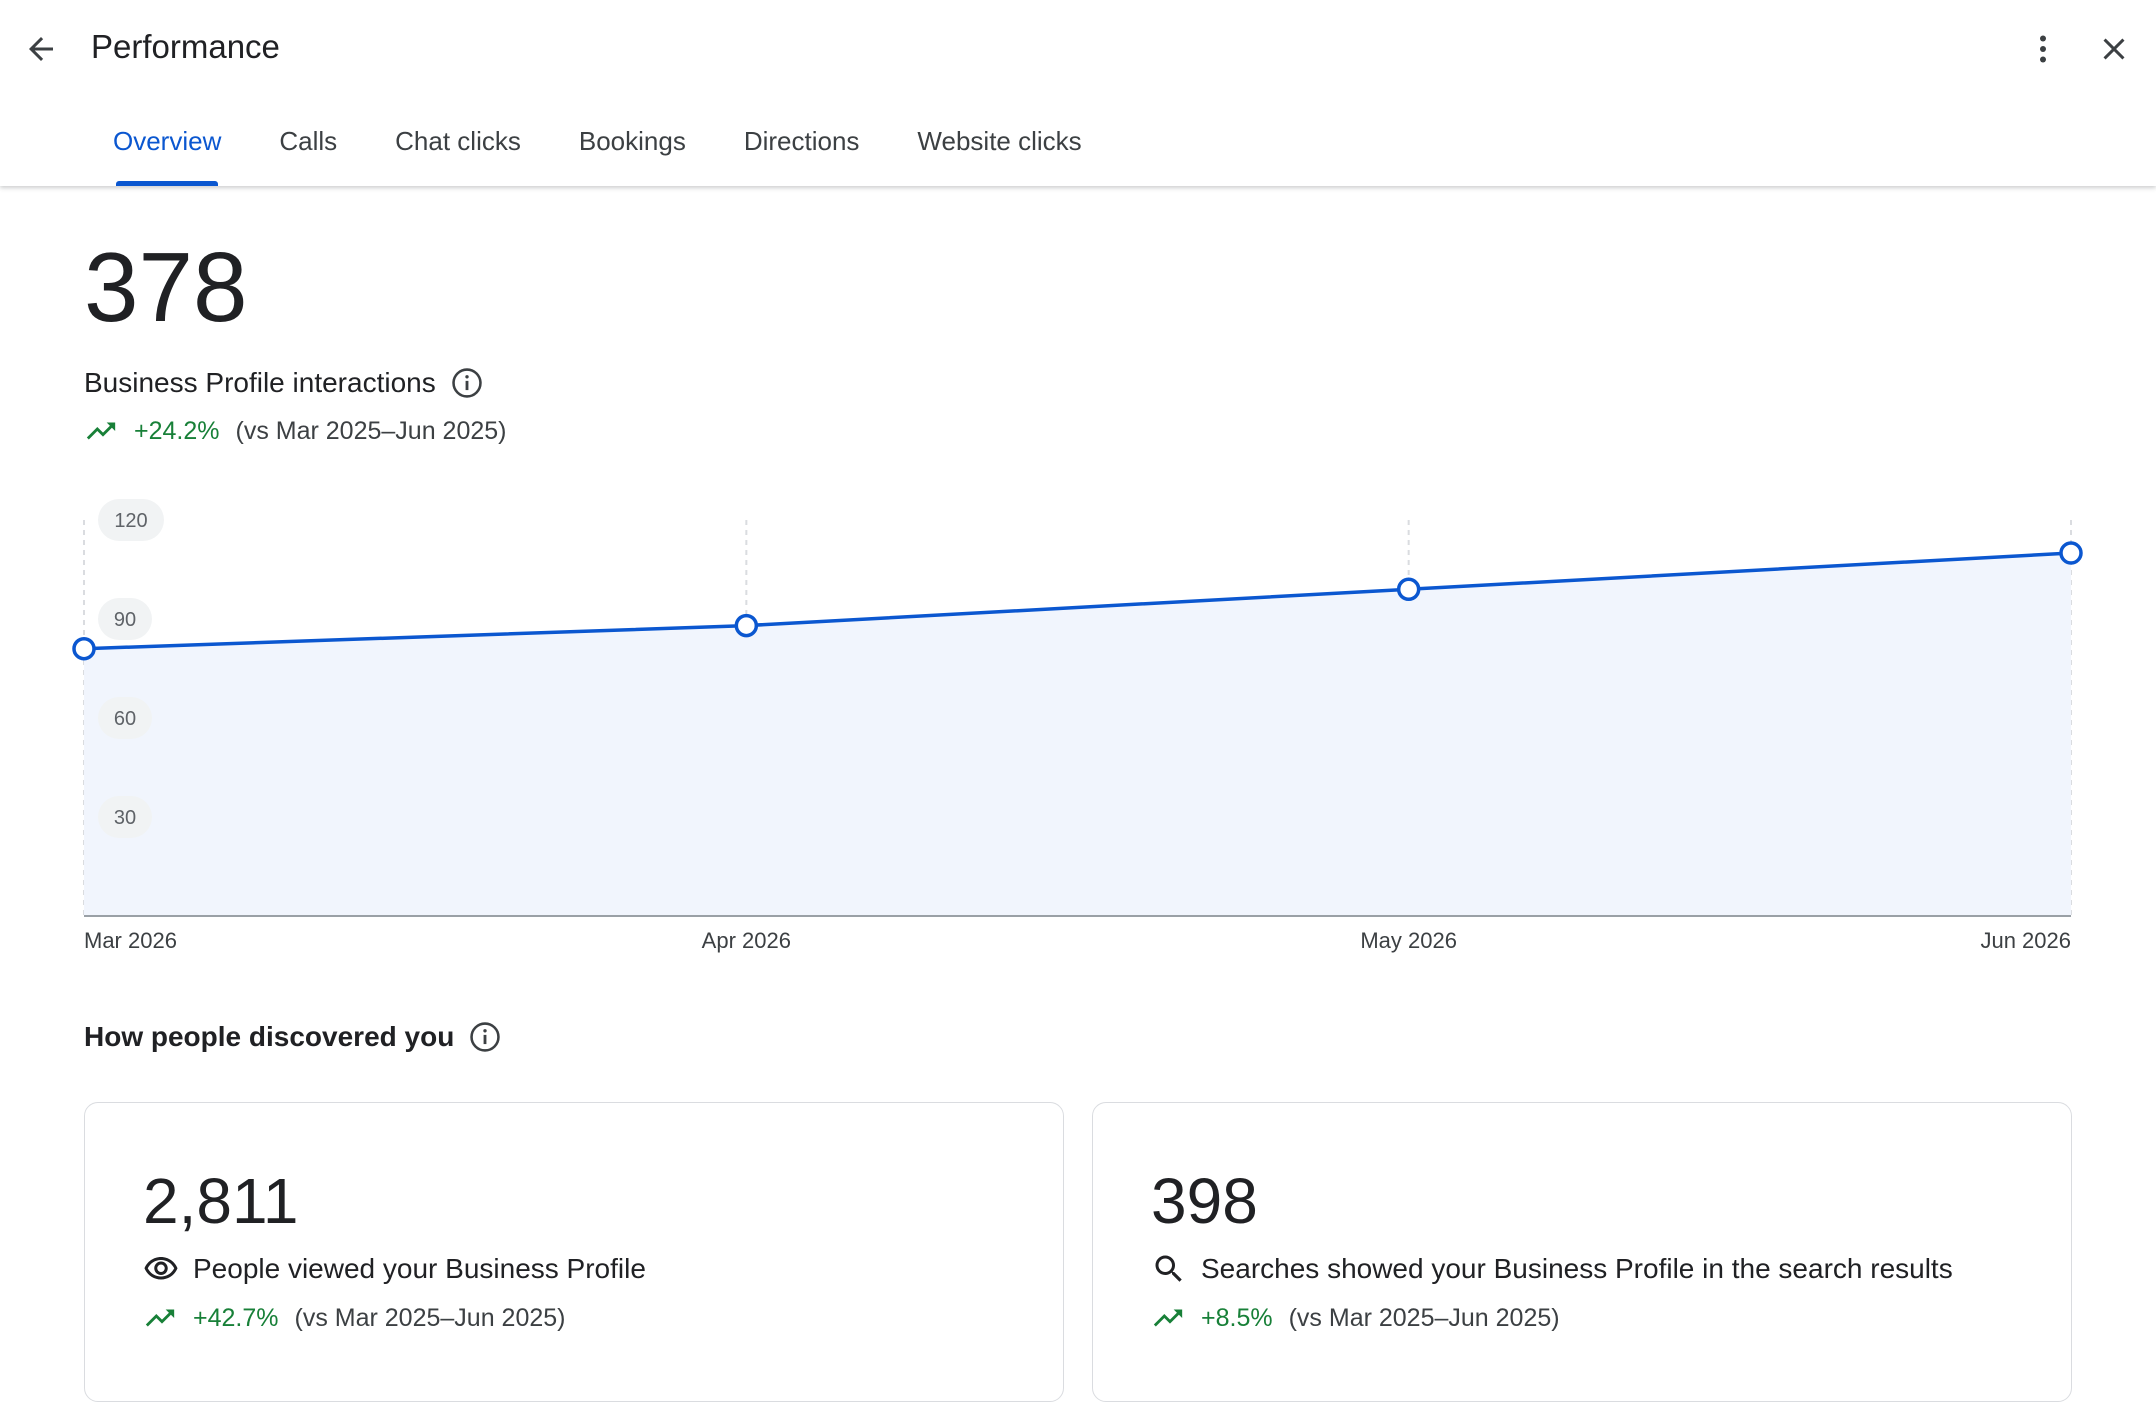 This screenshot has height=1402, width=2156. What do you see at coordinates (1077, 601) in the screenshot?
I see `series-line` at bounding box center [1077, 601].